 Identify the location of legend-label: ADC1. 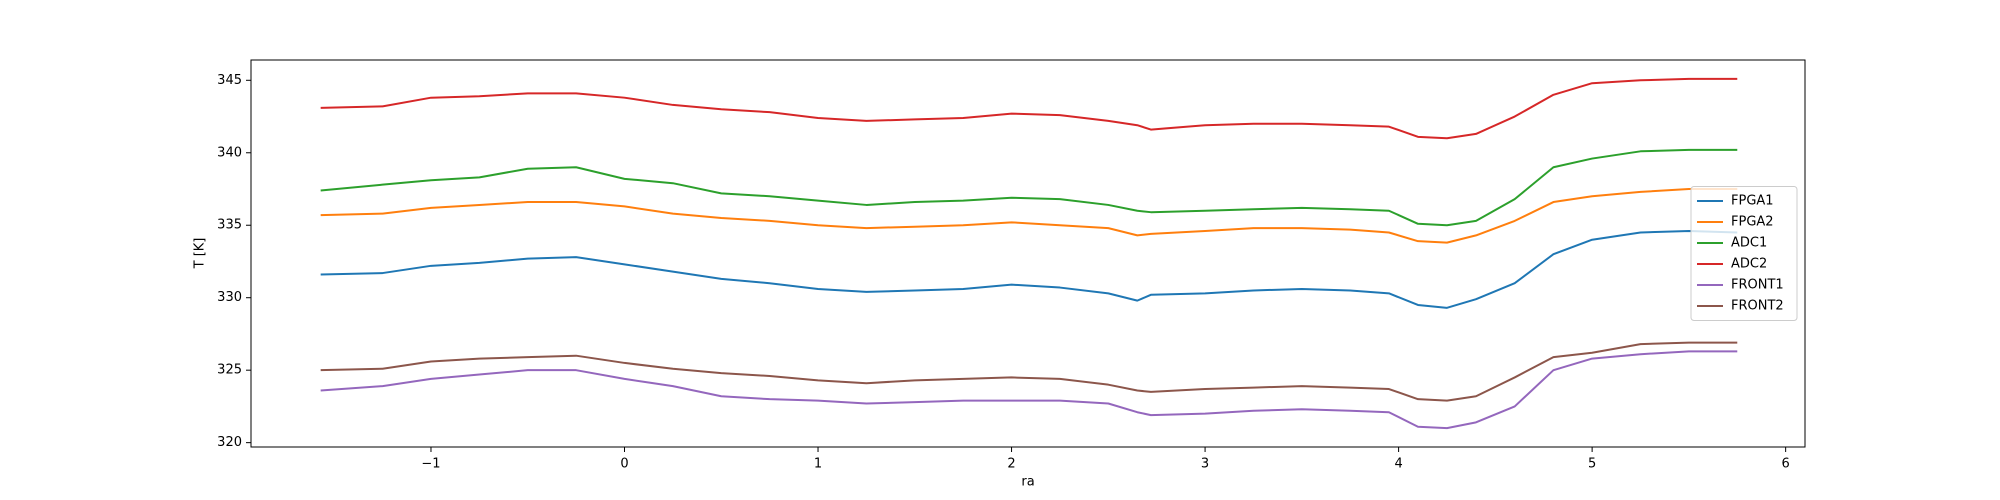
(1749, 243).